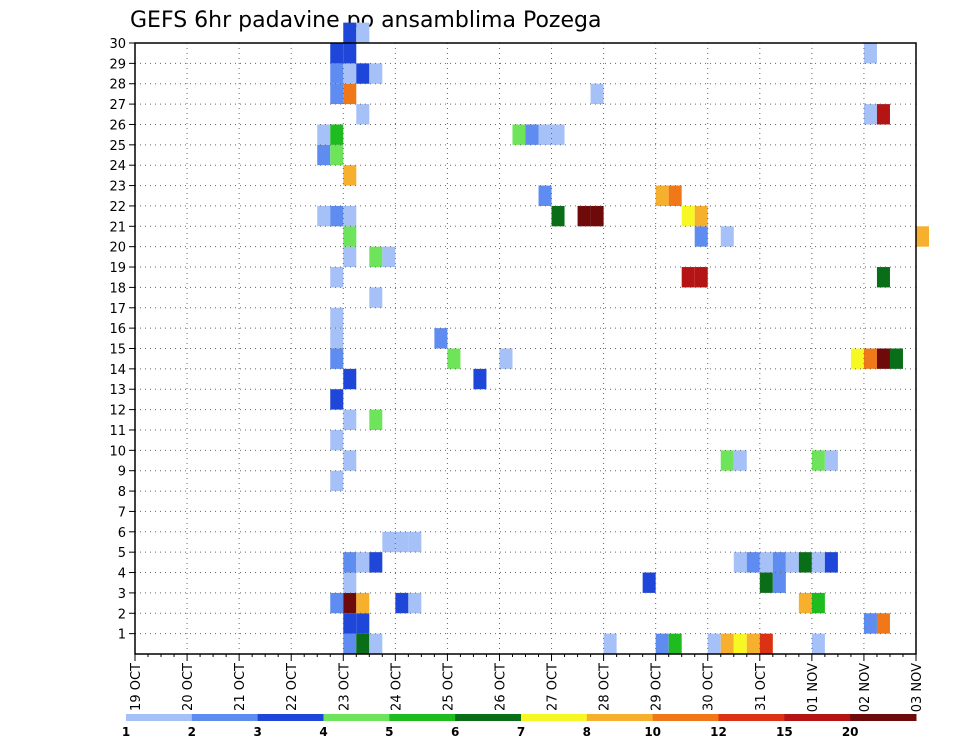 Image resolution: width=960 pixels, height=746 pixels. I want to click on y-tick-label: 18, so click(117, 288).